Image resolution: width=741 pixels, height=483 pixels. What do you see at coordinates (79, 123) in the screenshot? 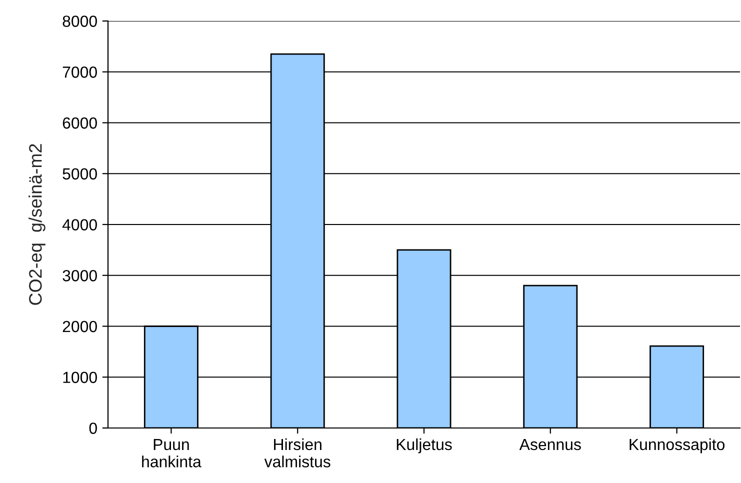
I see `y-tick-label: 6000` at bounding box center [79, 123].